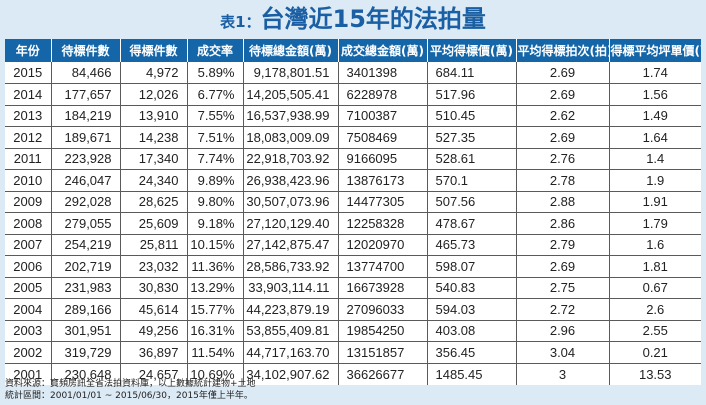  I want to click on table-cell: 84,466, so click(85, 73).